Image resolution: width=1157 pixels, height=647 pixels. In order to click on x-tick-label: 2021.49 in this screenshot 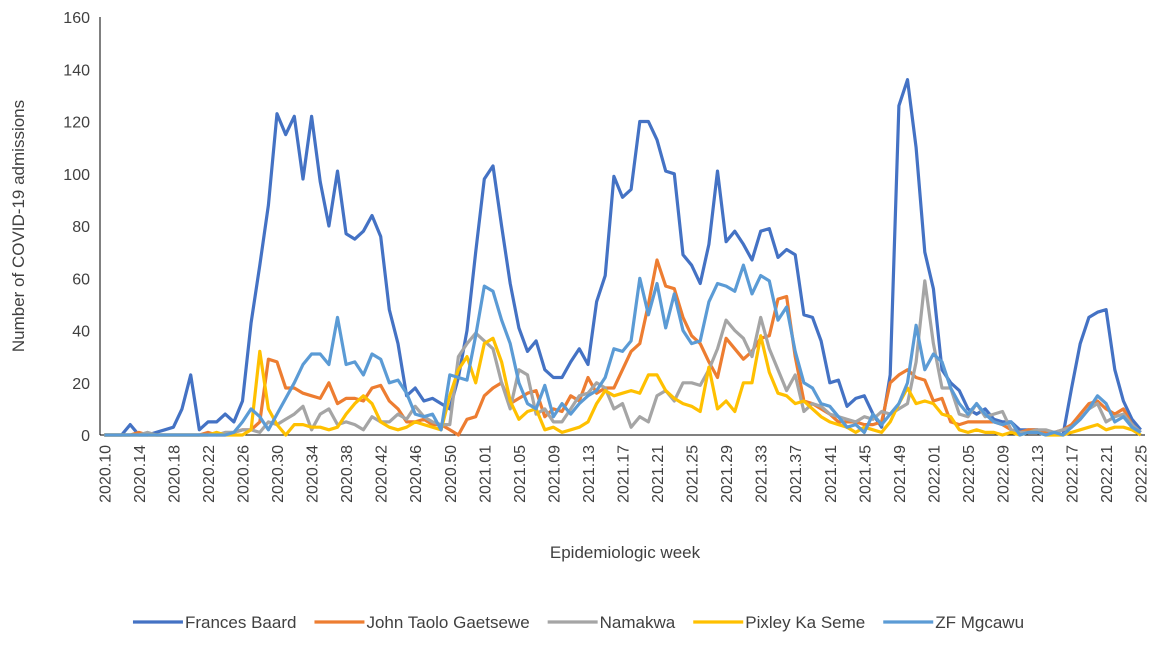, I will do `click(900, 474)`.